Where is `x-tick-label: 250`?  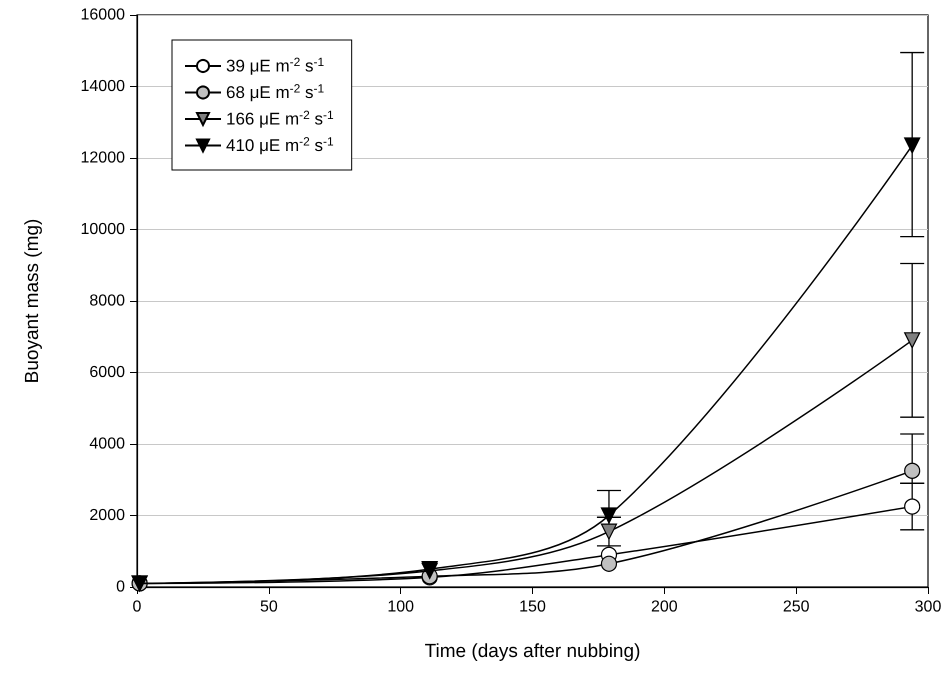
x-tick-label: 250 is located at coordinates (796, 607).